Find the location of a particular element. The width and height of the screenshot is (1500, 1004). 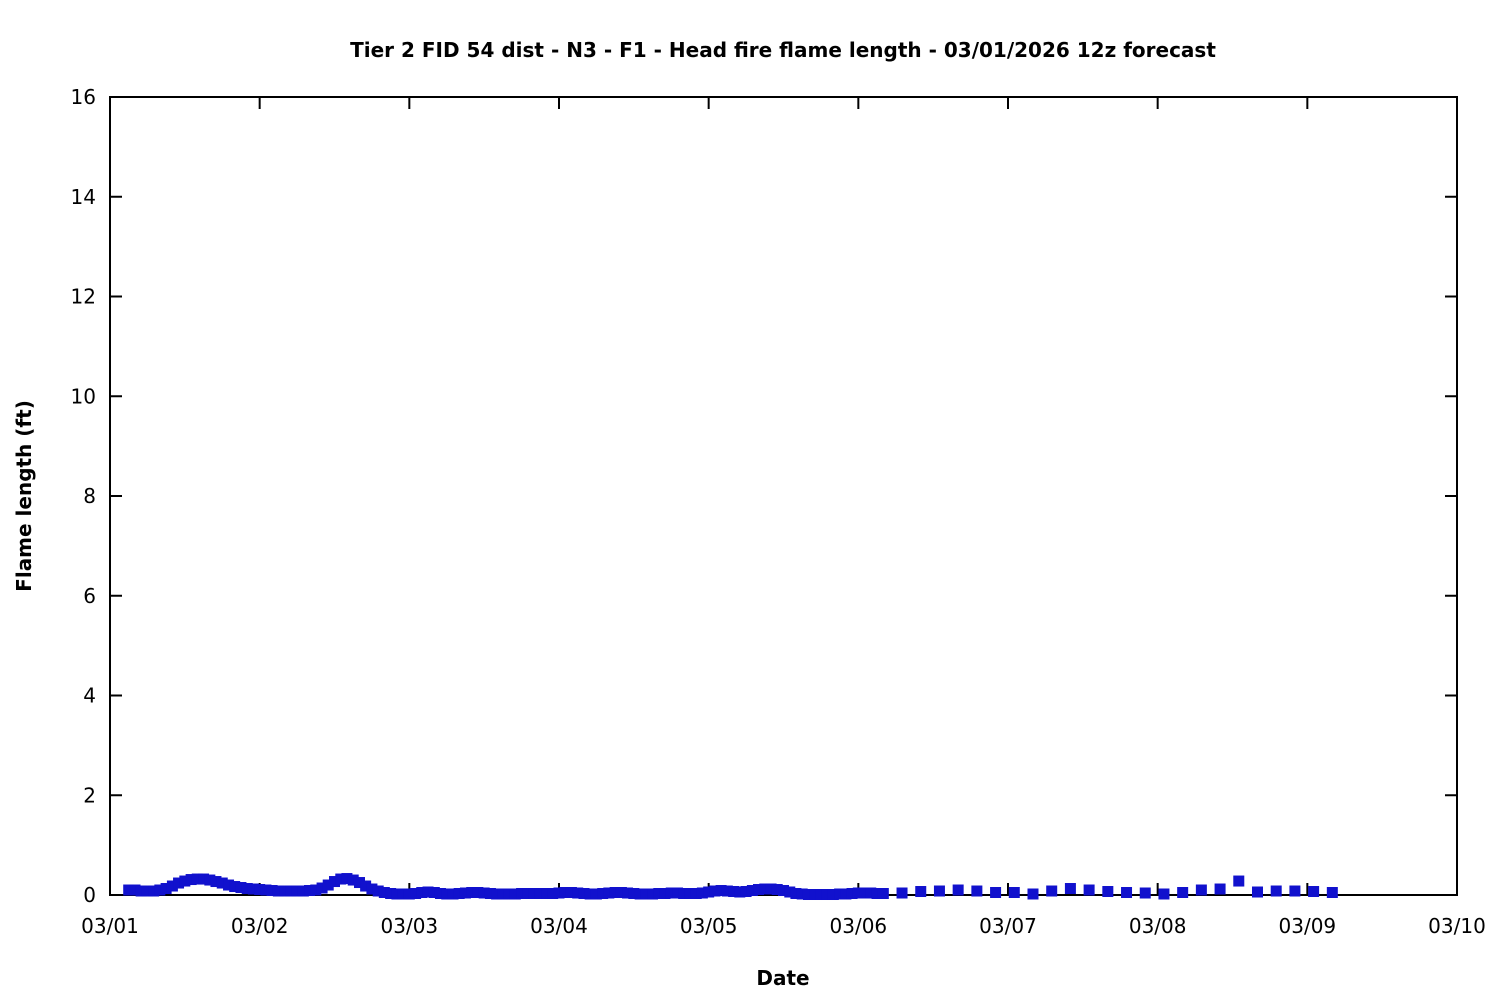

x-tick-label: 03/07 is located at coordinates (1008, 926).